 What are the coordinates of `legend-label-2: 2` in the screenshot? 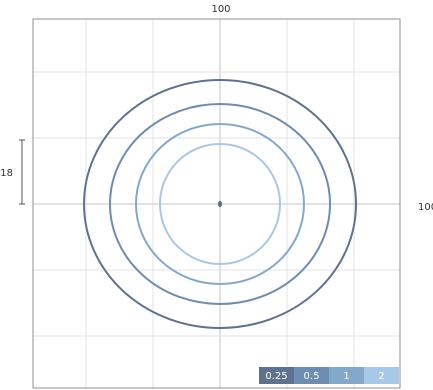 It's located at (381, 376).